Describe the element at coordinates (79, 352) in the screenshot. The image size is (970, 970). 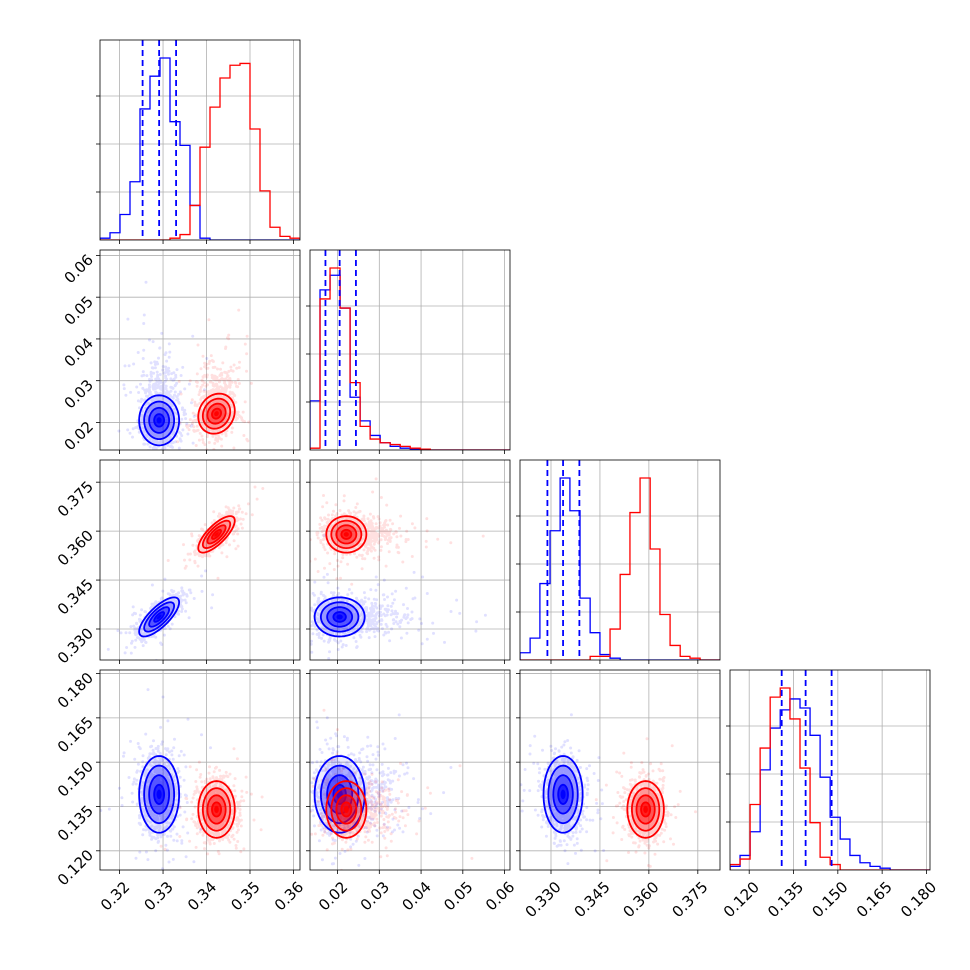
I see `y-tick-label: 0.04` at that location.